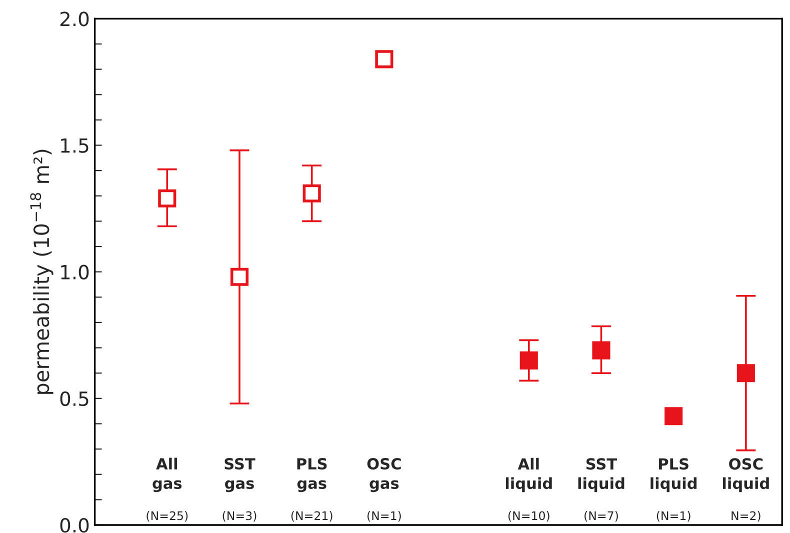 The height and width of the screenshot is (533, 790). I want to click on category-label: All gas (N=25), so click(167, 490).